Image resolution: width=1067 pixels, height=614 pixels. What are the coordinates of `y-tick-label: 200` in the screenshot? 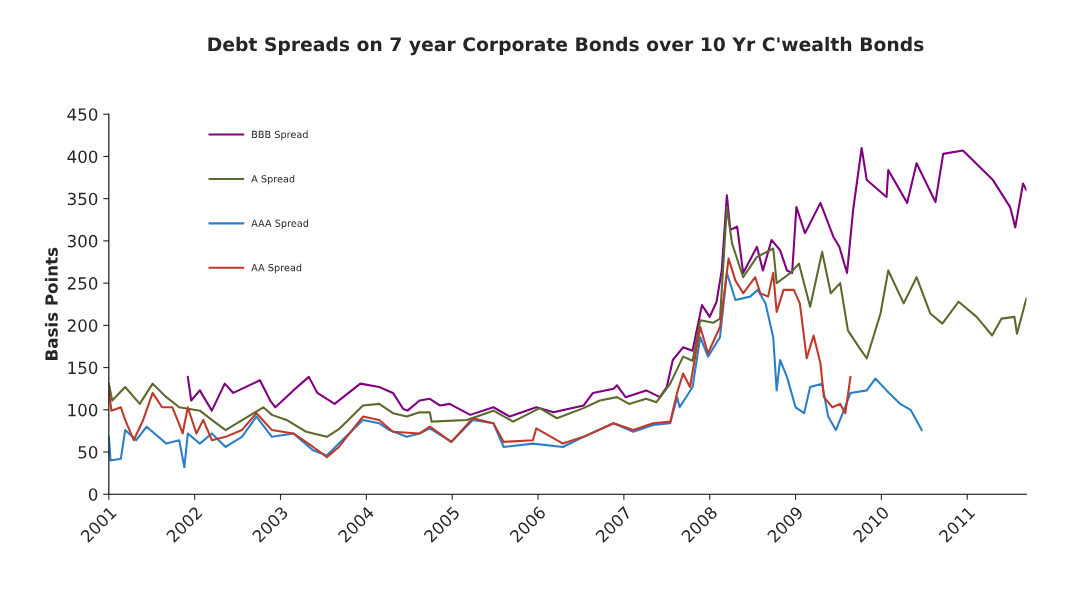 It's located at (82, 325).